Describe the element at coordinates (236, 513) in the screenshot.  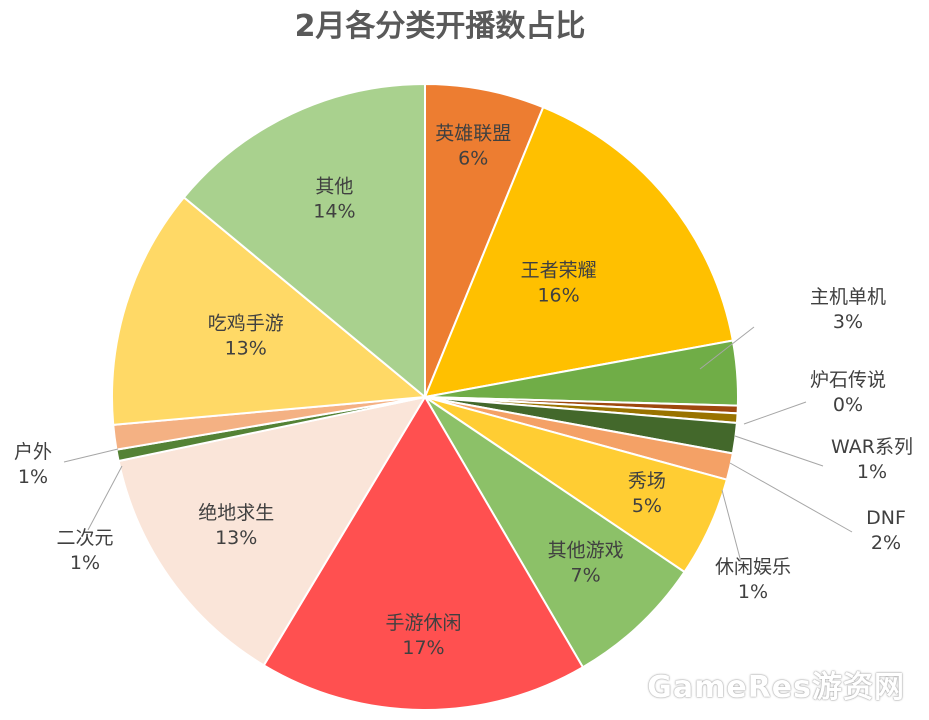
I see `slice-label-10: 绝地求生` at that location.